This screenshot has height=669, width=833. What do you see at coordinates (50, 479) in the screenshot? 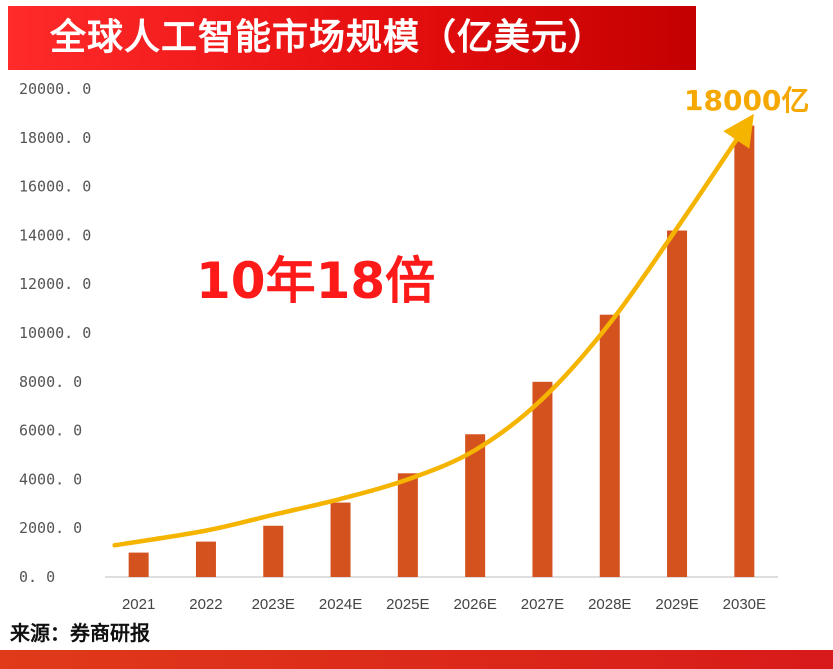
I see `y-tick-label: 4000. 0` at bounding box center [50, 479].